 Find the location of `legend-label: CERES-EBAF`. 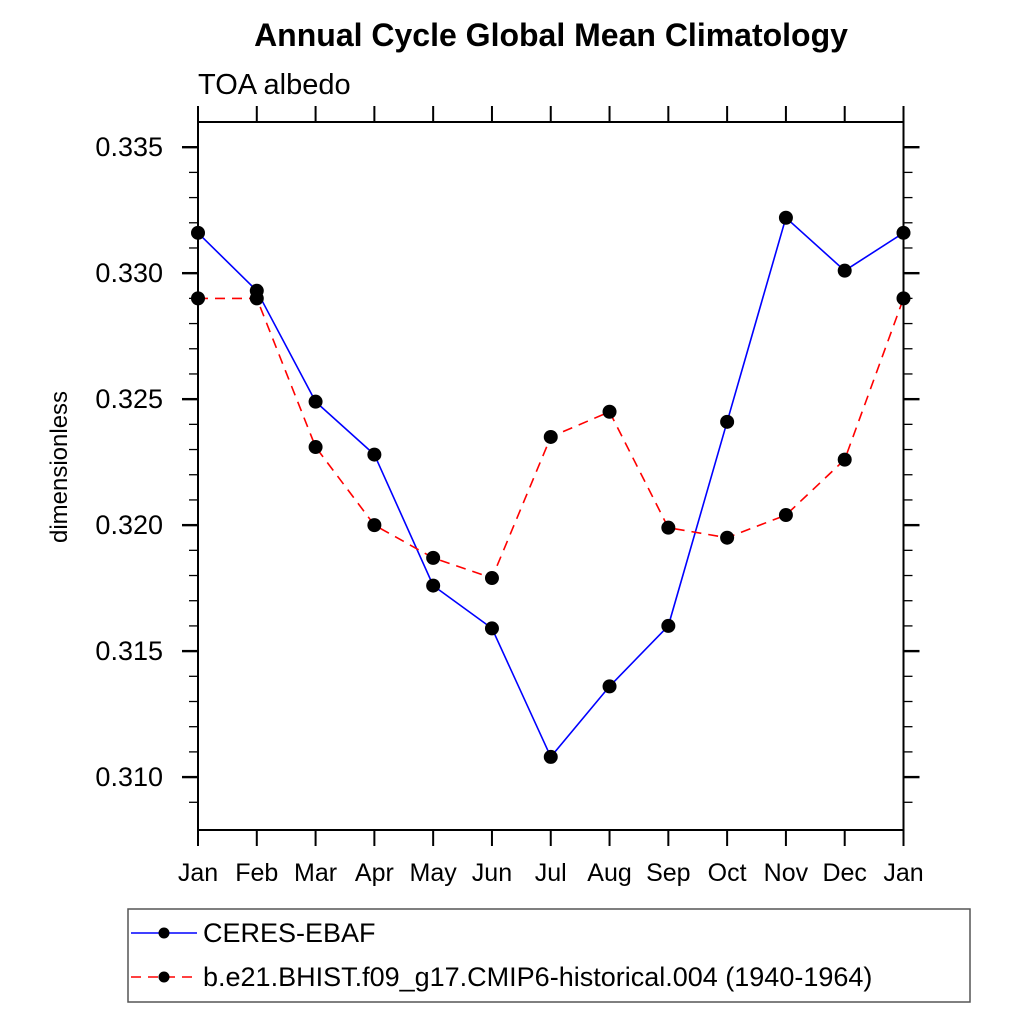

legend-label: CERES-EBAF is located at coordinates (289, 933).